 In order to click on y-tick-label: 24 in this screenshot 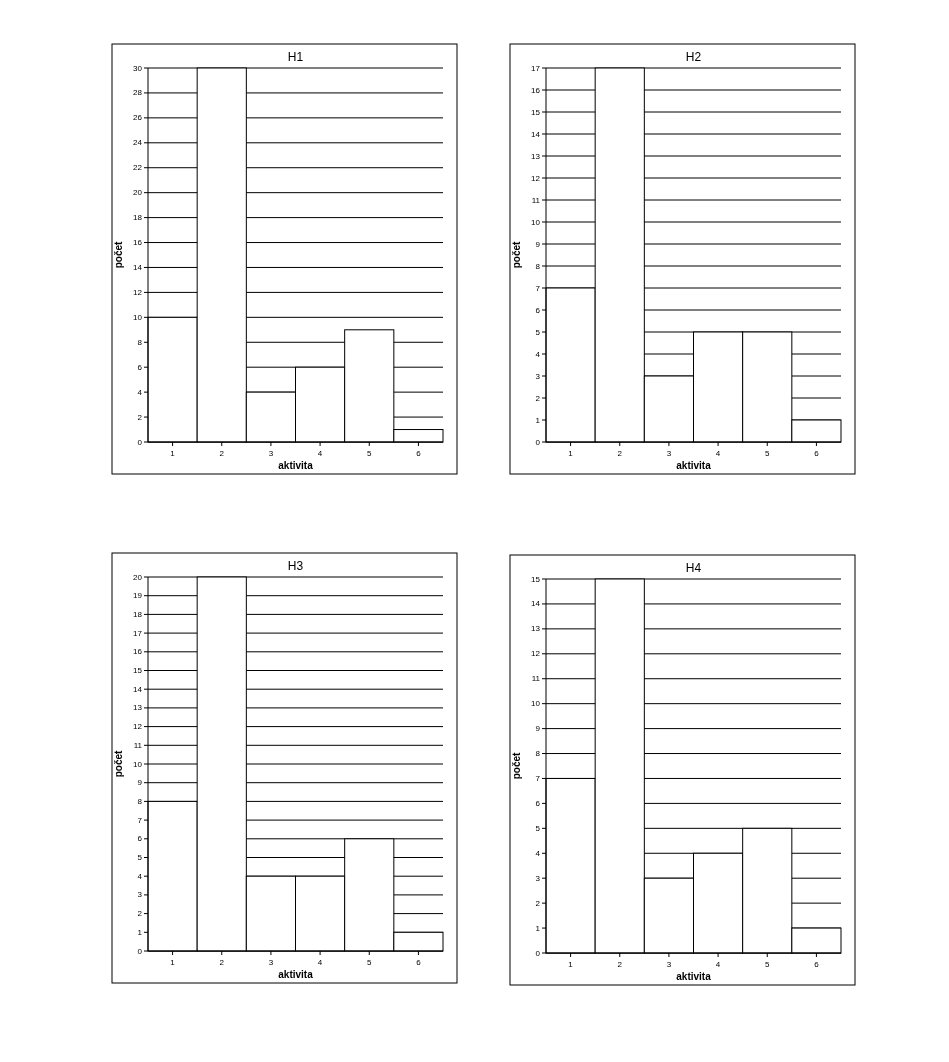, I will do `click(138, 143)`.